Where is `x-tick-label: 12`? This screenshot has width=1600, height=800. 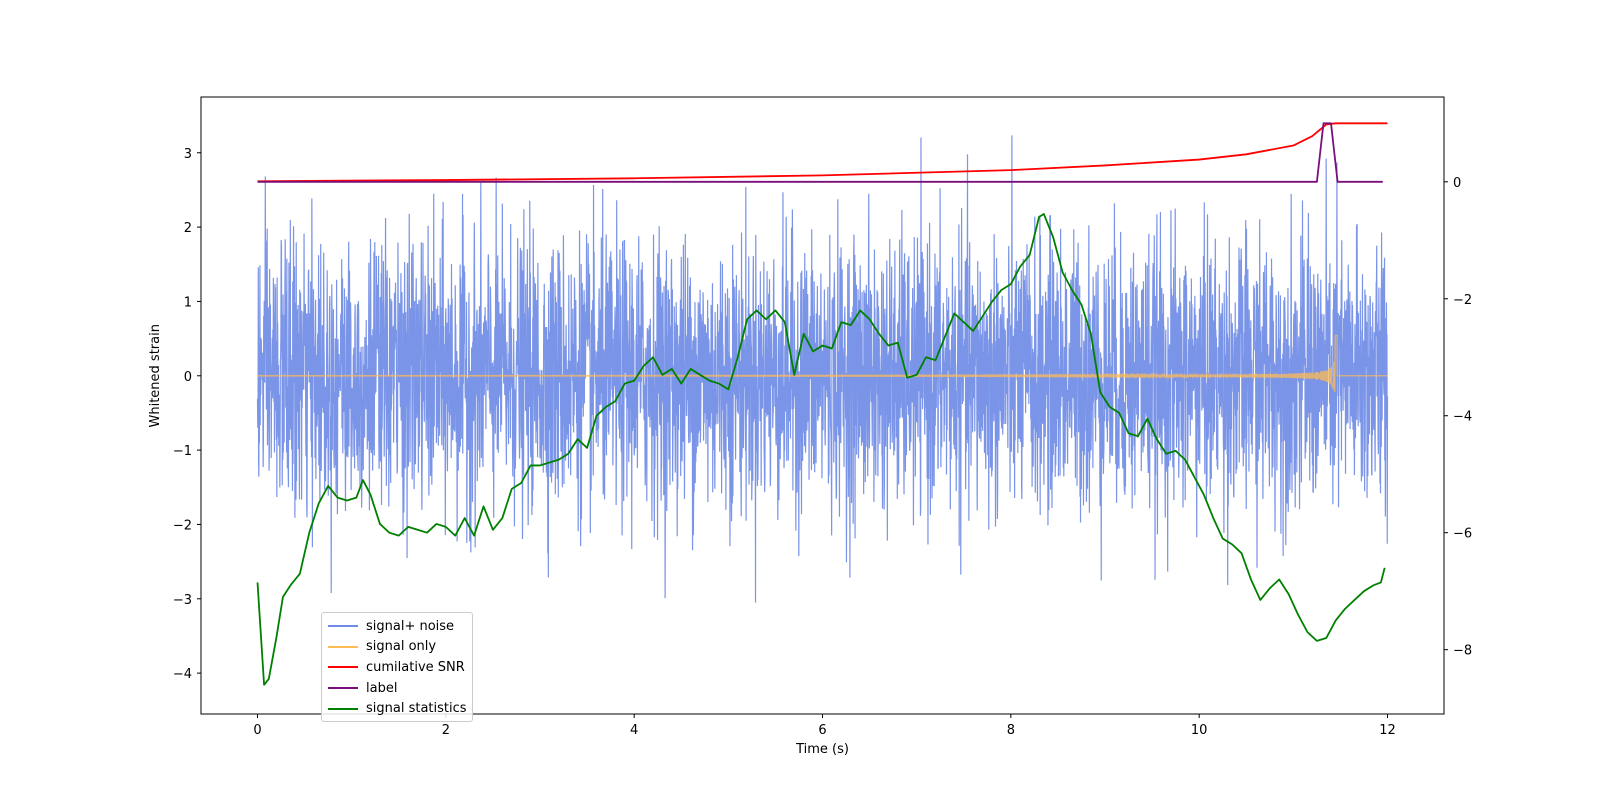 x-tick-label: 12 is located at coordinates (1387, 730).